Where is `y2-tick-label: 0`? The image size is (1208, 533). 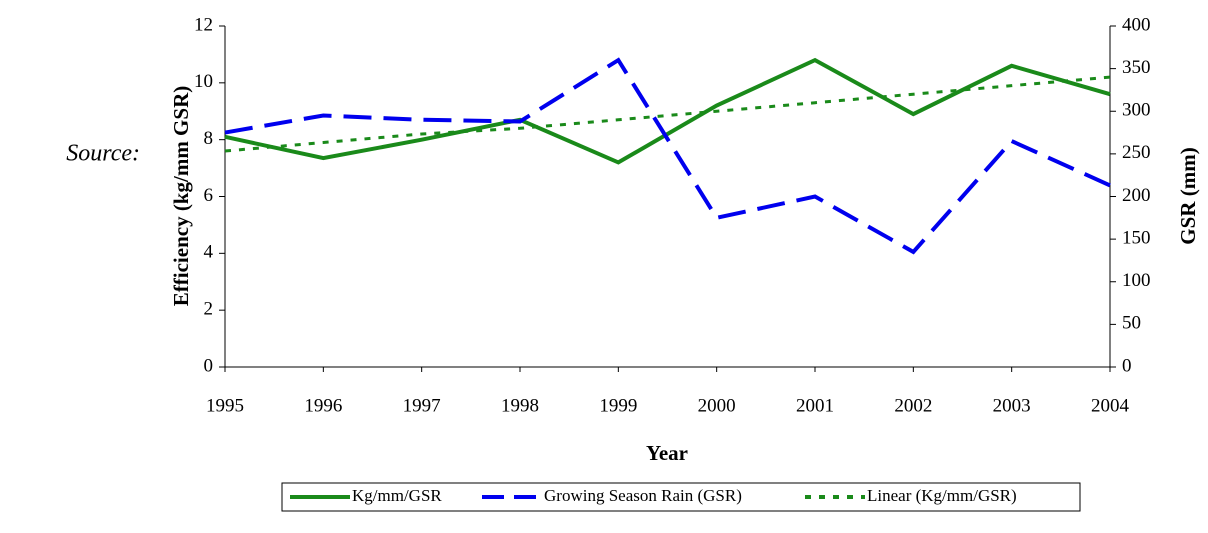
y2-tick-label: 0 is located at coordinates (1127, 365).